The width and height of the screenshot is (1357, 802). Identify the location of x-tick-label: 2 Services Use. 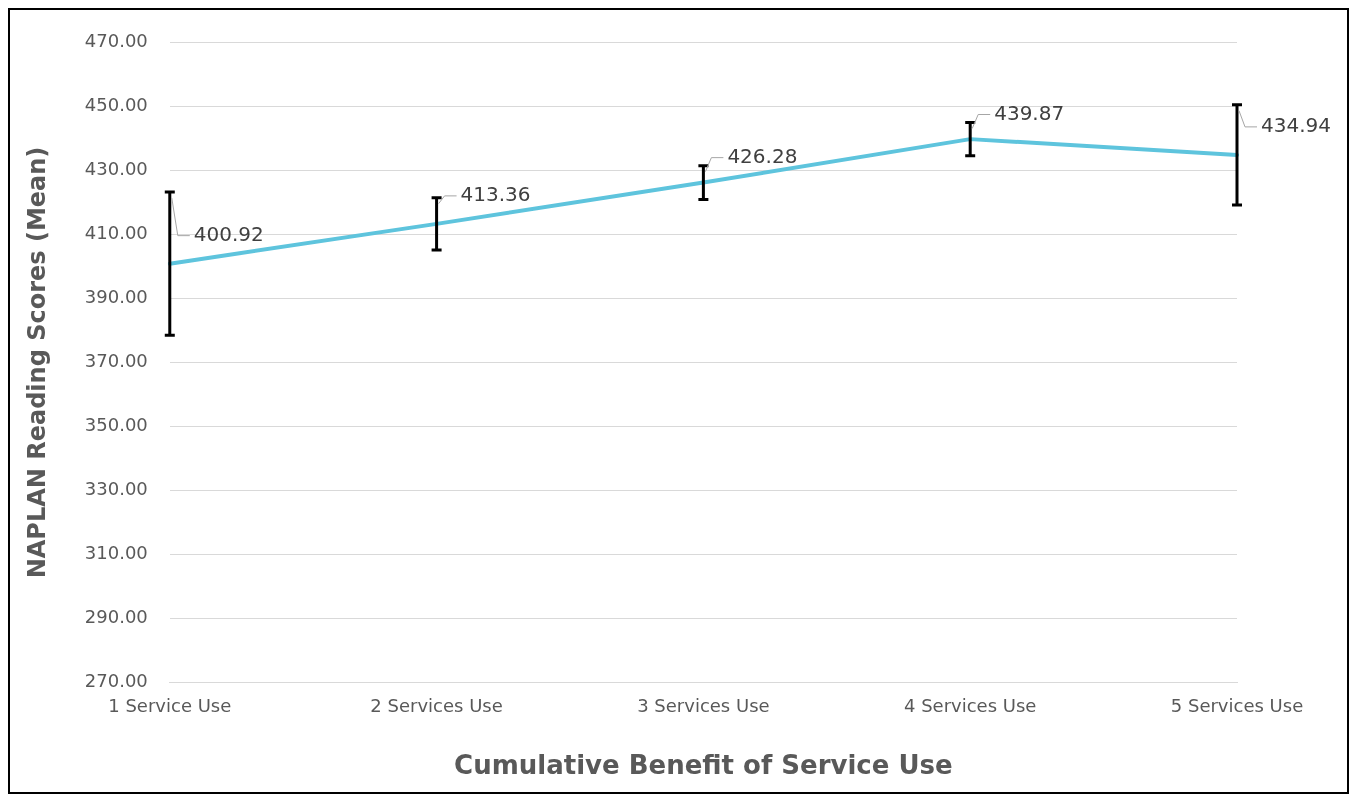
(436, 705).